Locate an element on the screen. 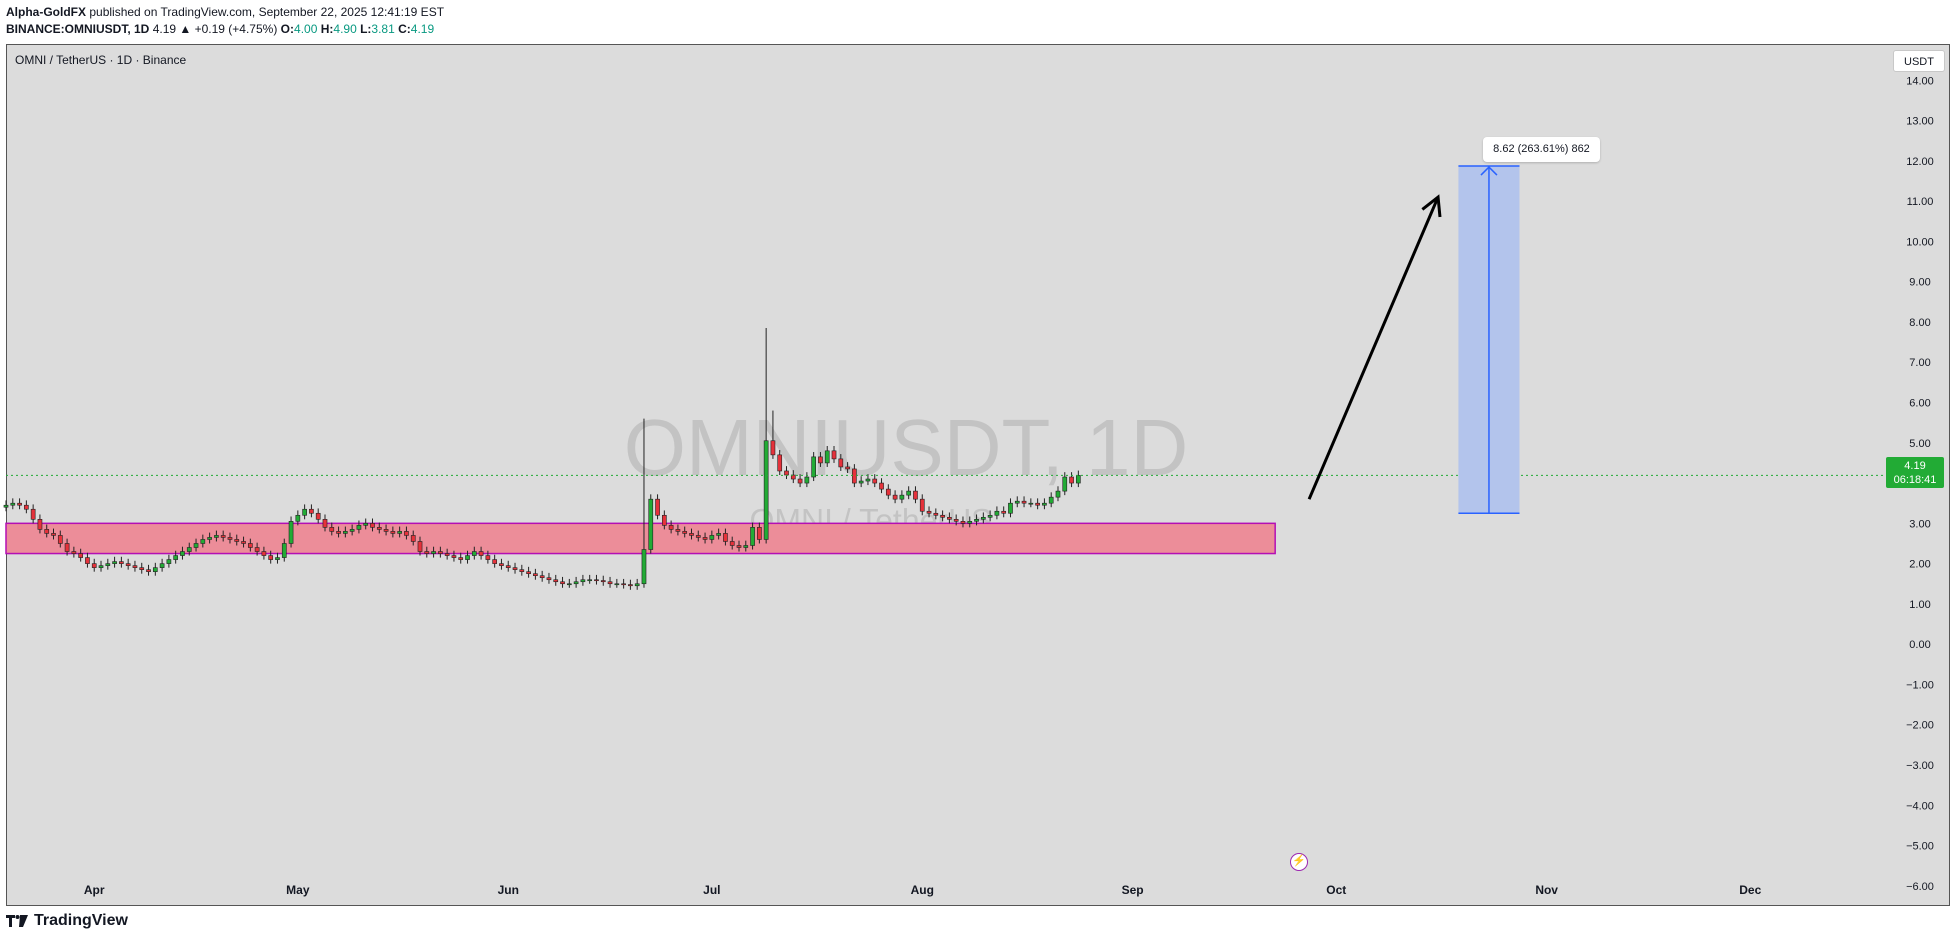 The image size is (1957, 941). projection-arrow-head is located at coordinates (1431, 206).